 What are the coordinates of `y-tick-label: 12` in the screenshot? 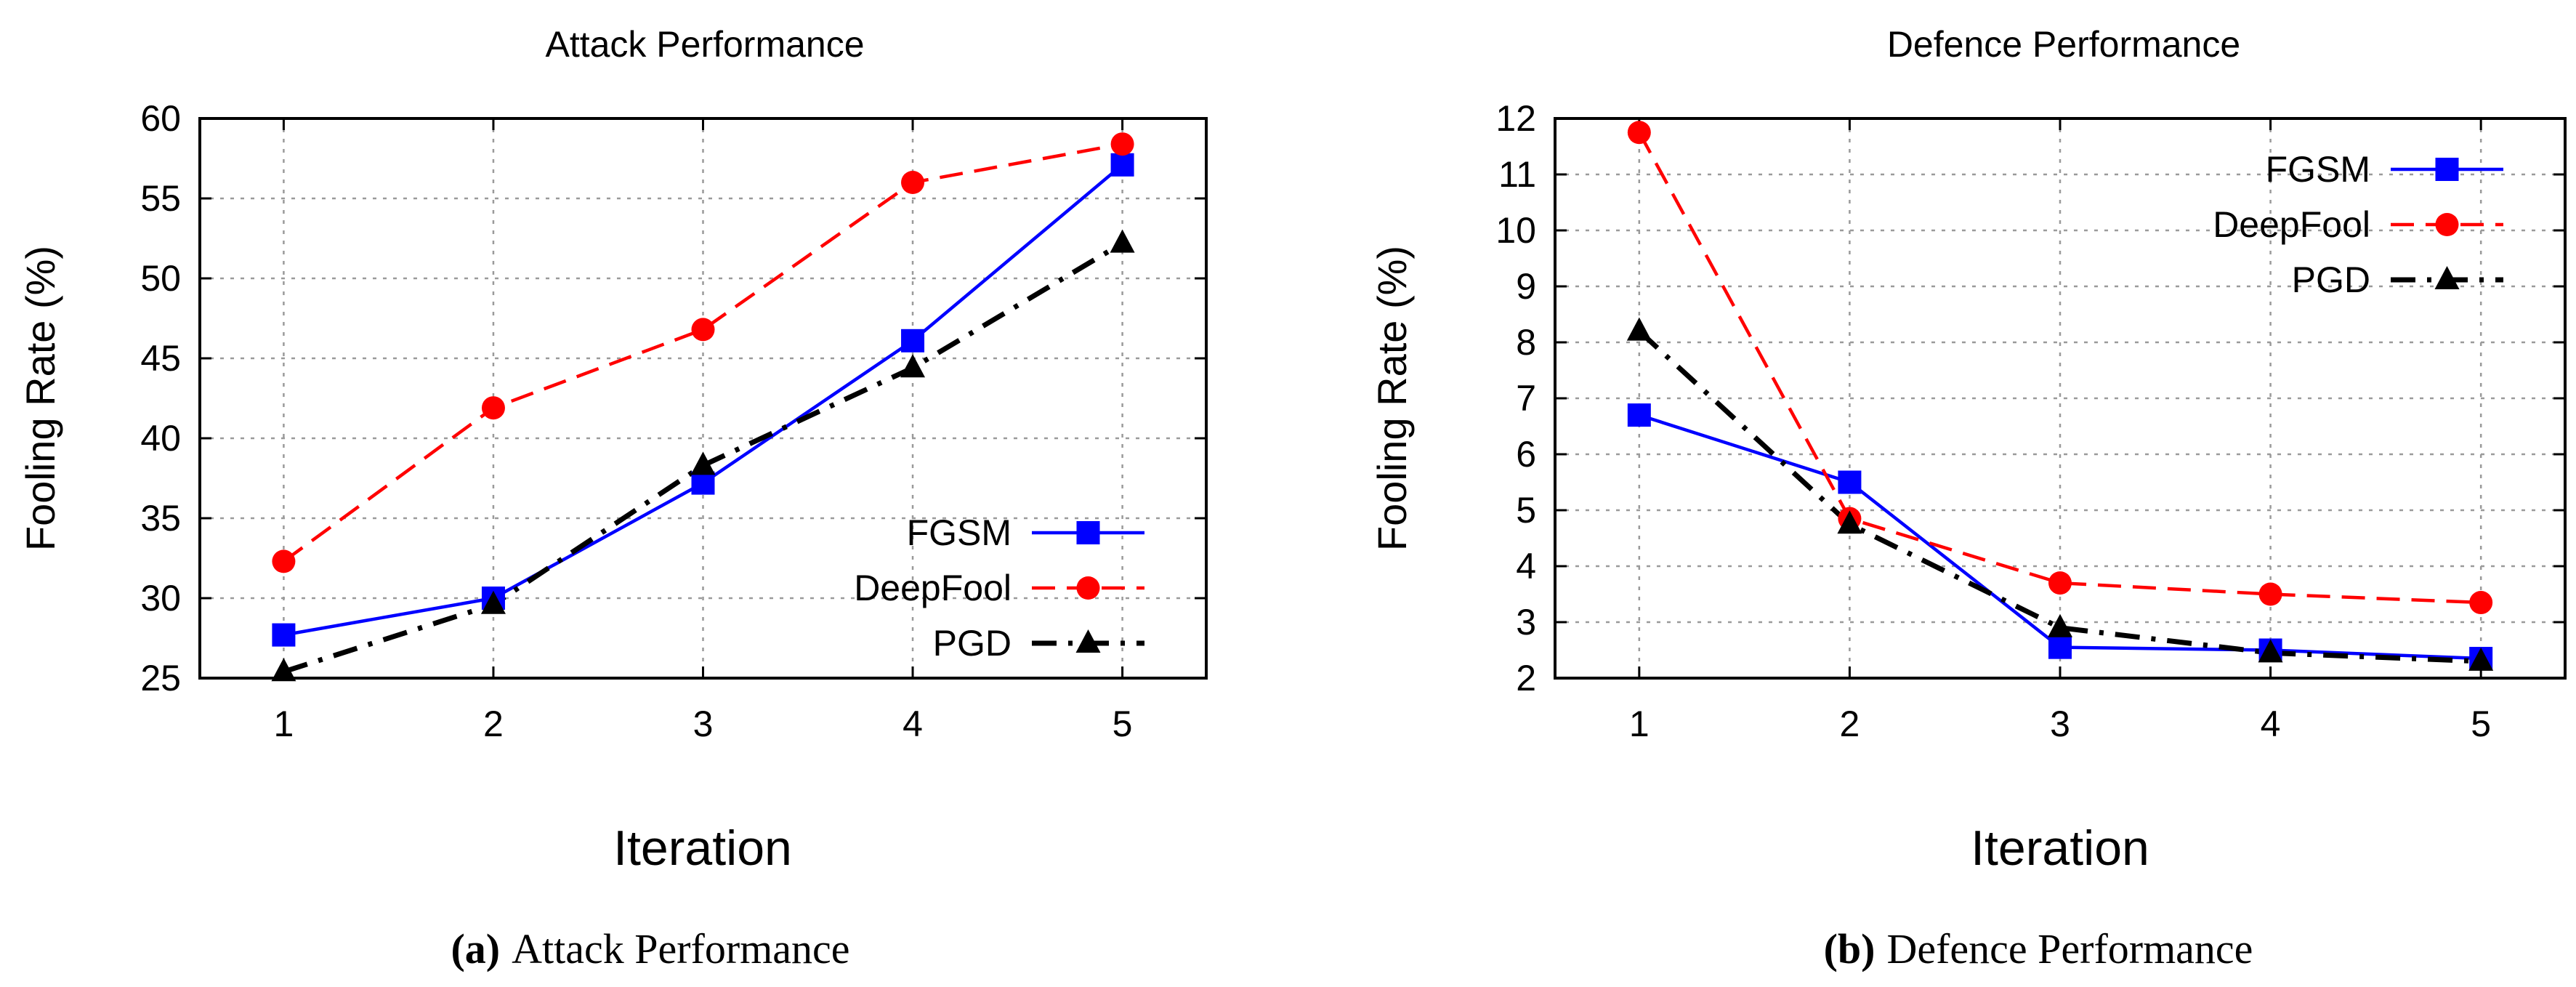 It's located at (1516, 118).